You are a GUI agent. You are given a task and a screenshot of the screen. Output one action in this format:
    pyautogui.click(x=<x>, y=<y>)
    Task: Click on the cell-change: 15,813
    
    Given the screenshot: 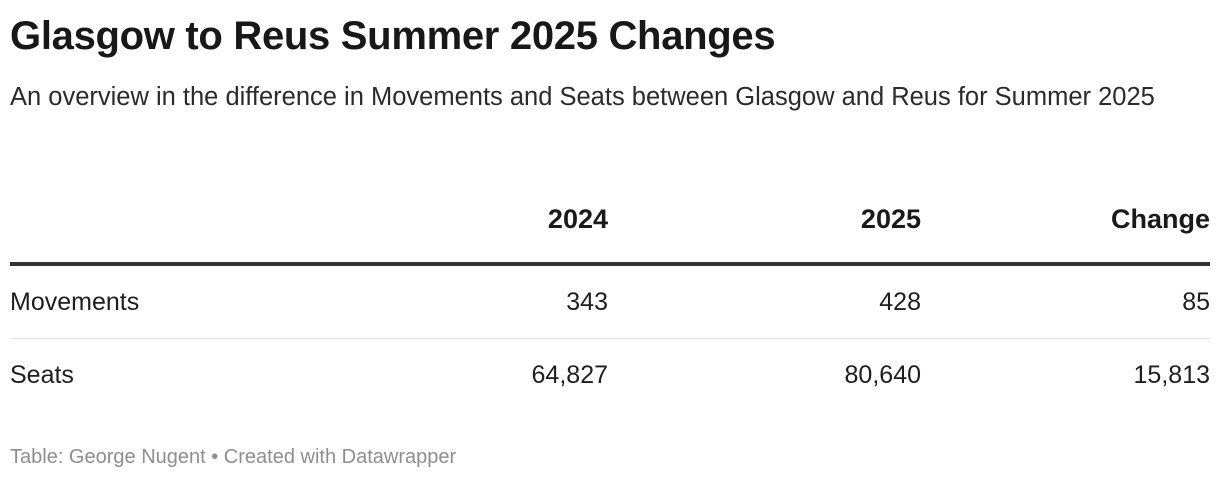 What is the action you would take?
    pyautogui.click(x=1171, y=375)
    